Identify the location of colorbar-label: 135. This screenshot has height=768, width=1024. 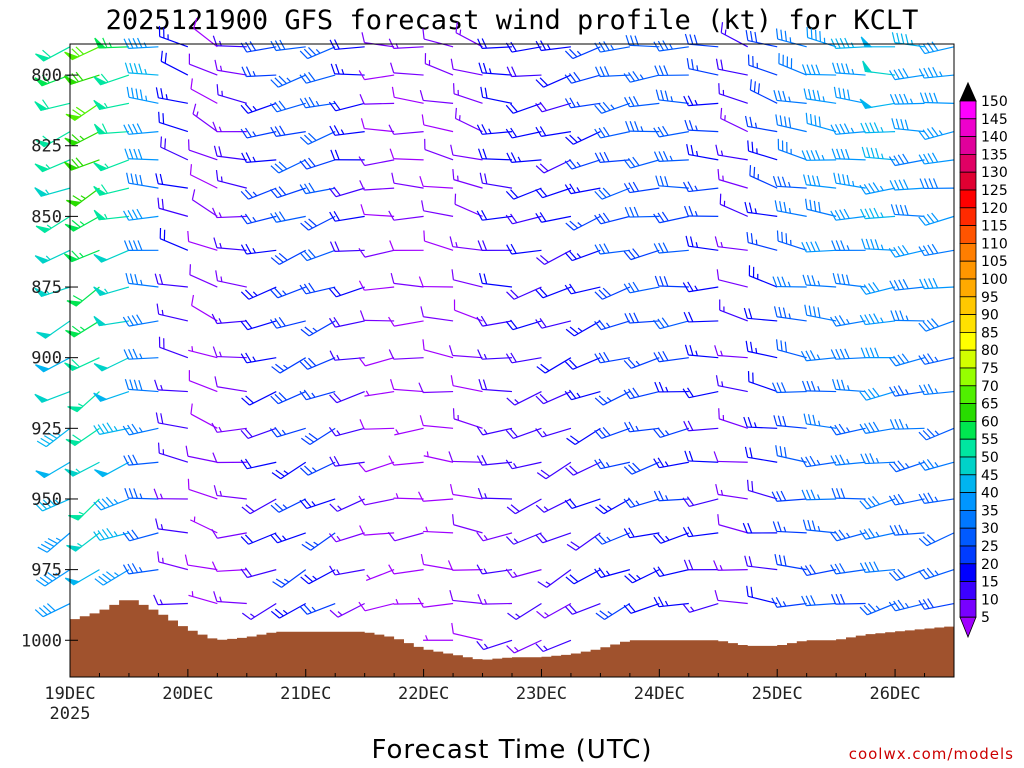
(994, 155).